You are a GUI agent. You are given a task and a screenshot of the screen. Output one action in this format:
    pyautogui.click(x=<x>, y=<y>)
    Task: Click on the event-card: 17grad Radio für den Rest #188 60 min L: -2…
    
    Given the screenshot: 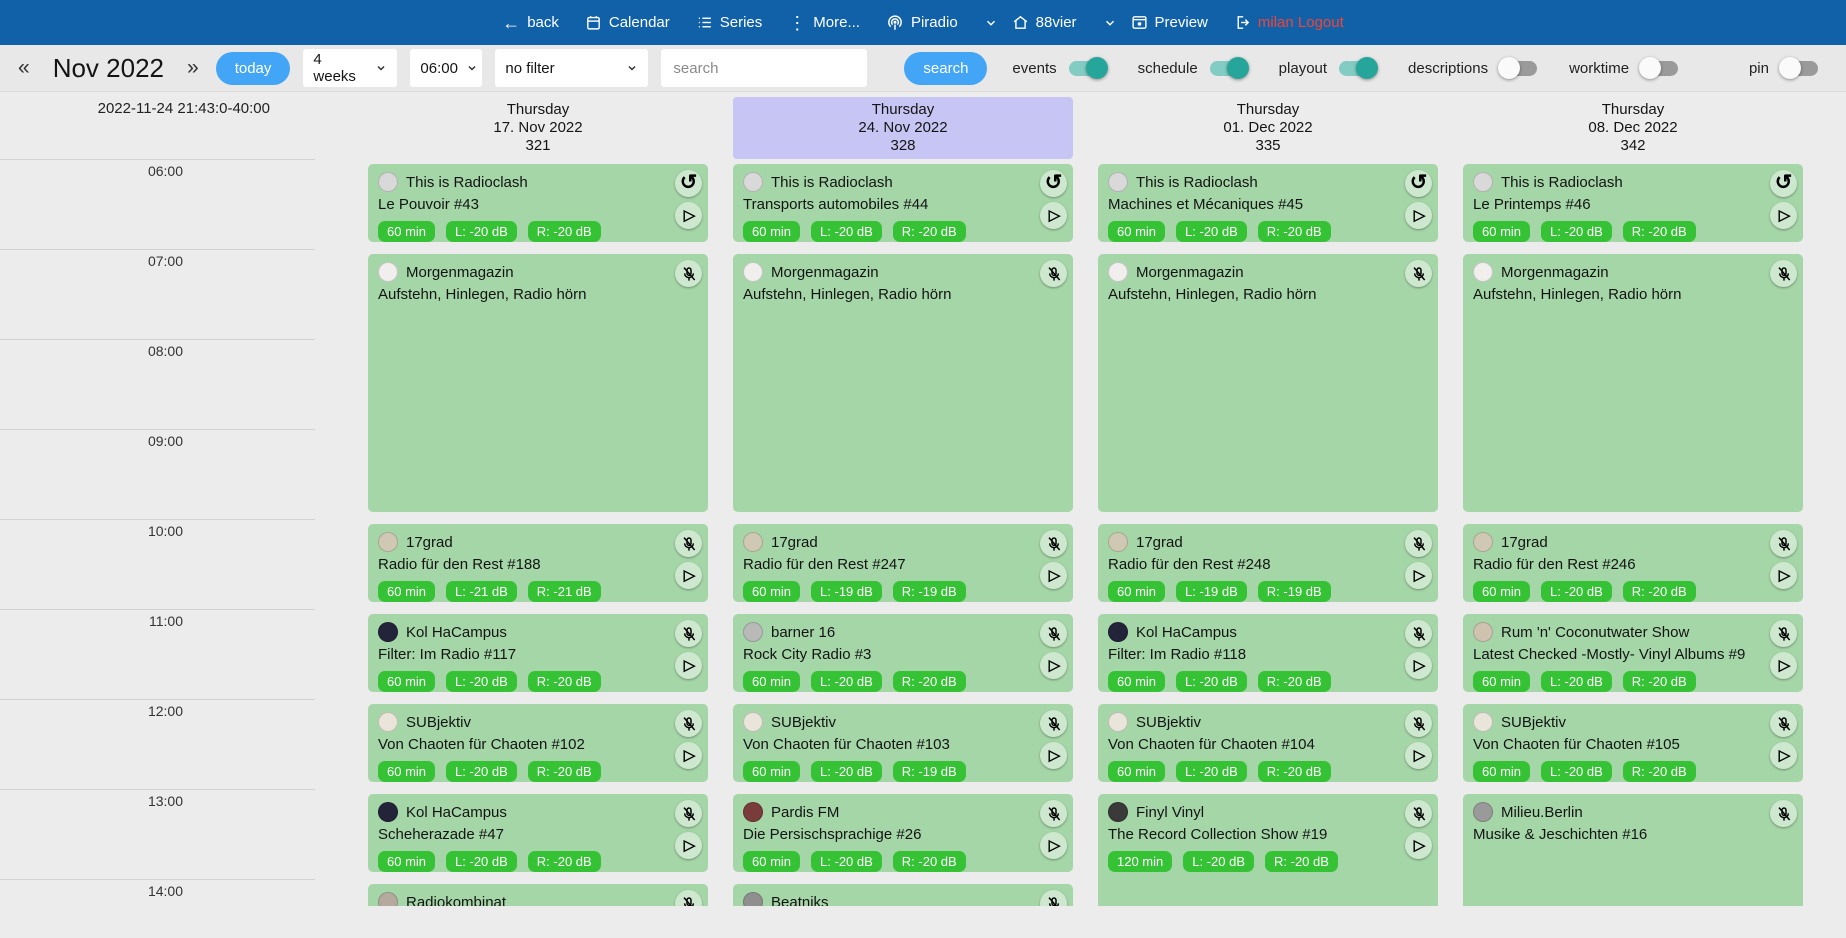 What is the action you would take?
    pyautogui.click(x=538, y=563)
    